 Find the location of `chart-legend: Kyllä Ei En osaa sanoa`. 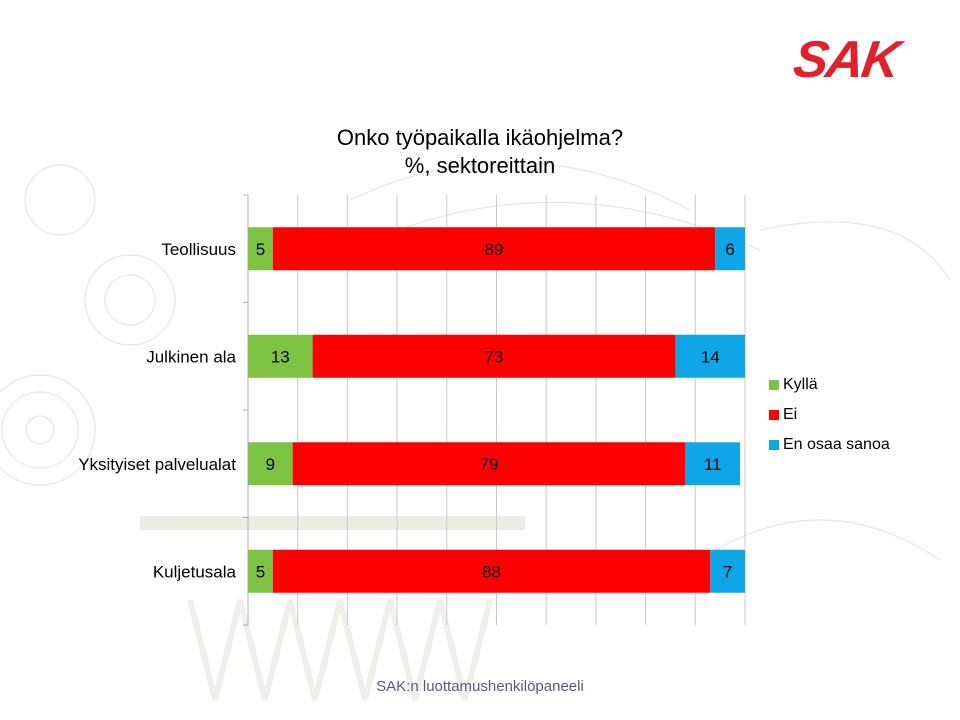

chart-legend: Kyllä Ei En osaa sanoa is located at coordinates (829, 415).